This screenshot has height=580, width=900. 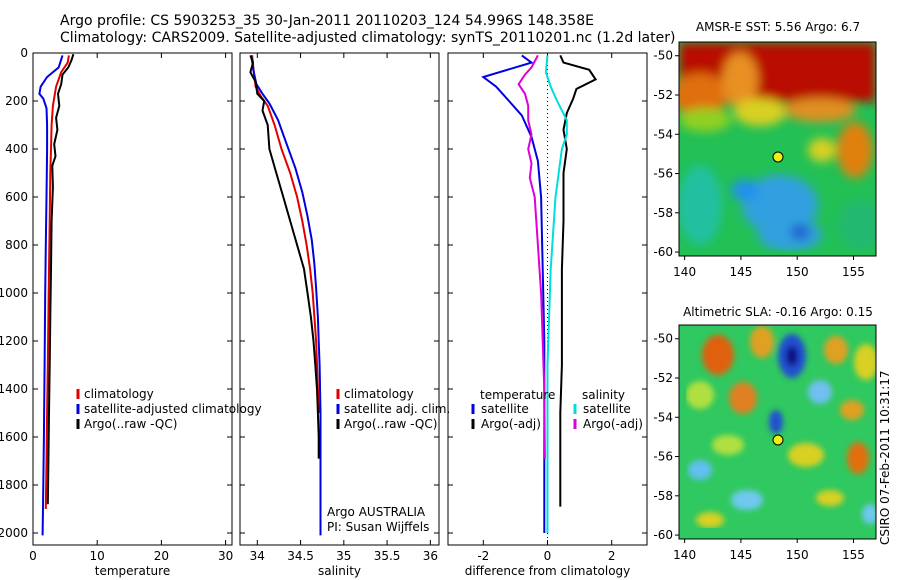 What do you see at coordinates (343, 556) in the screenshot?
I see `x-tick-label: 35` at bounding box center [343, 556].